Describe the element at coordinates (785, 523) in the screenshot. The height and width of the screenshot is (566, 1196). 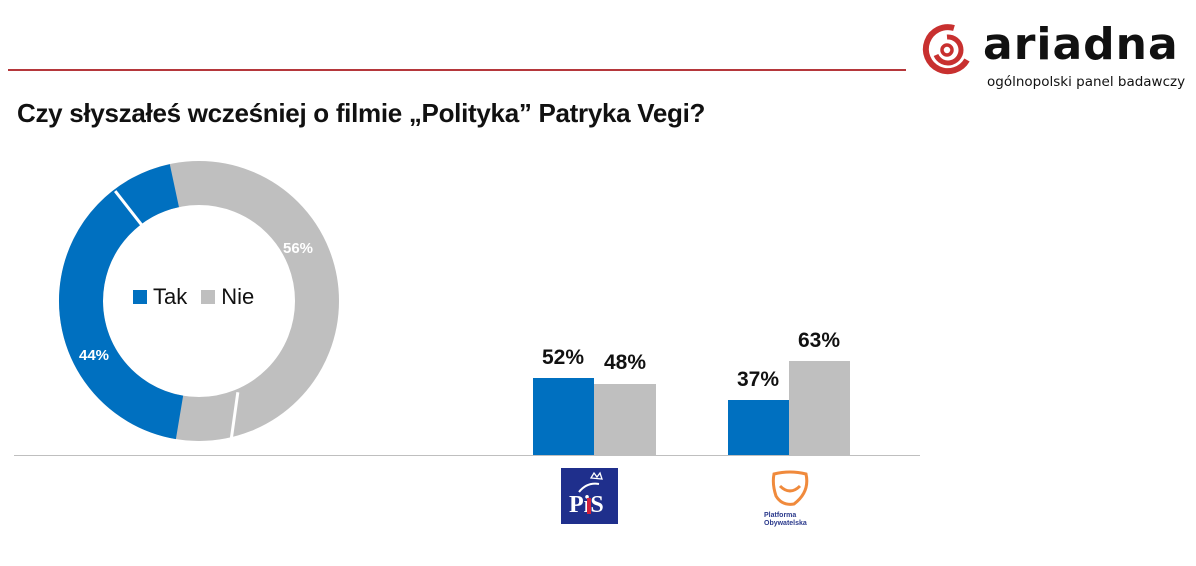
I see `po-logo-text-2: Obywatelska` at that location.